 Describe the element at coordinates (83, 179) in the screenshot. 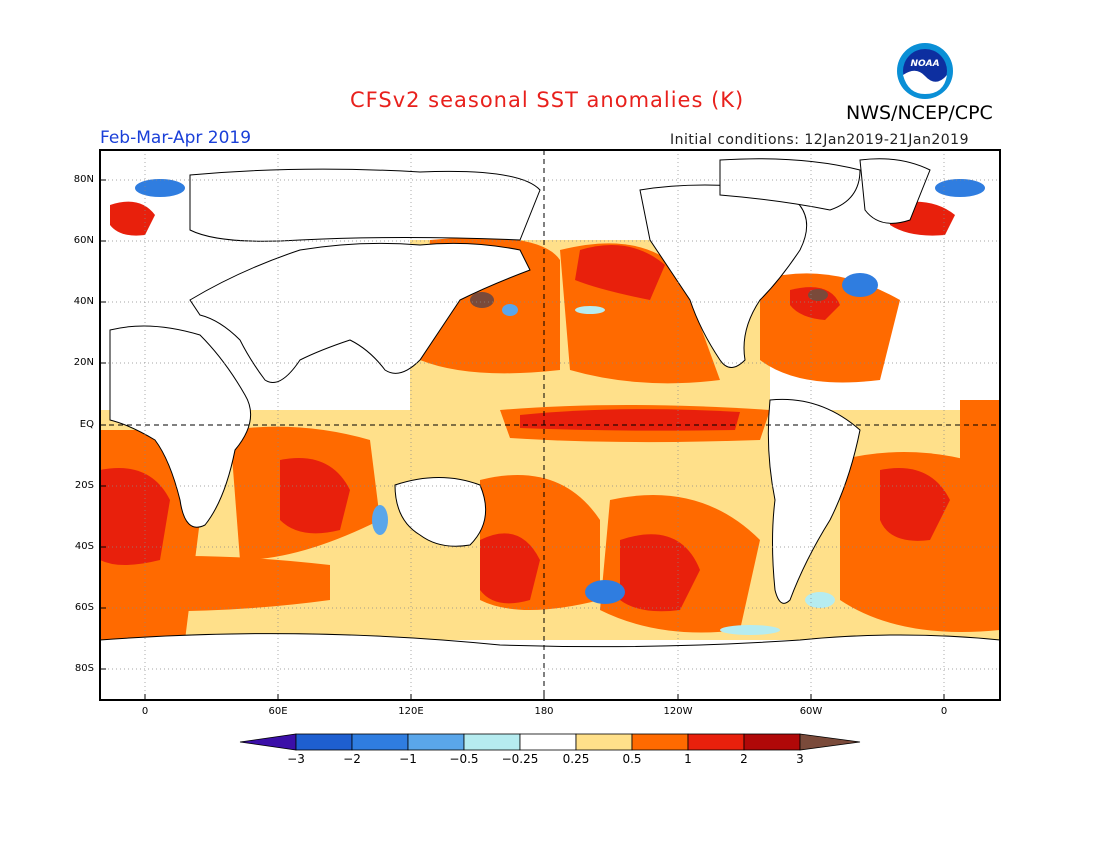

I see `lat-label-80n: 80N` at that location.